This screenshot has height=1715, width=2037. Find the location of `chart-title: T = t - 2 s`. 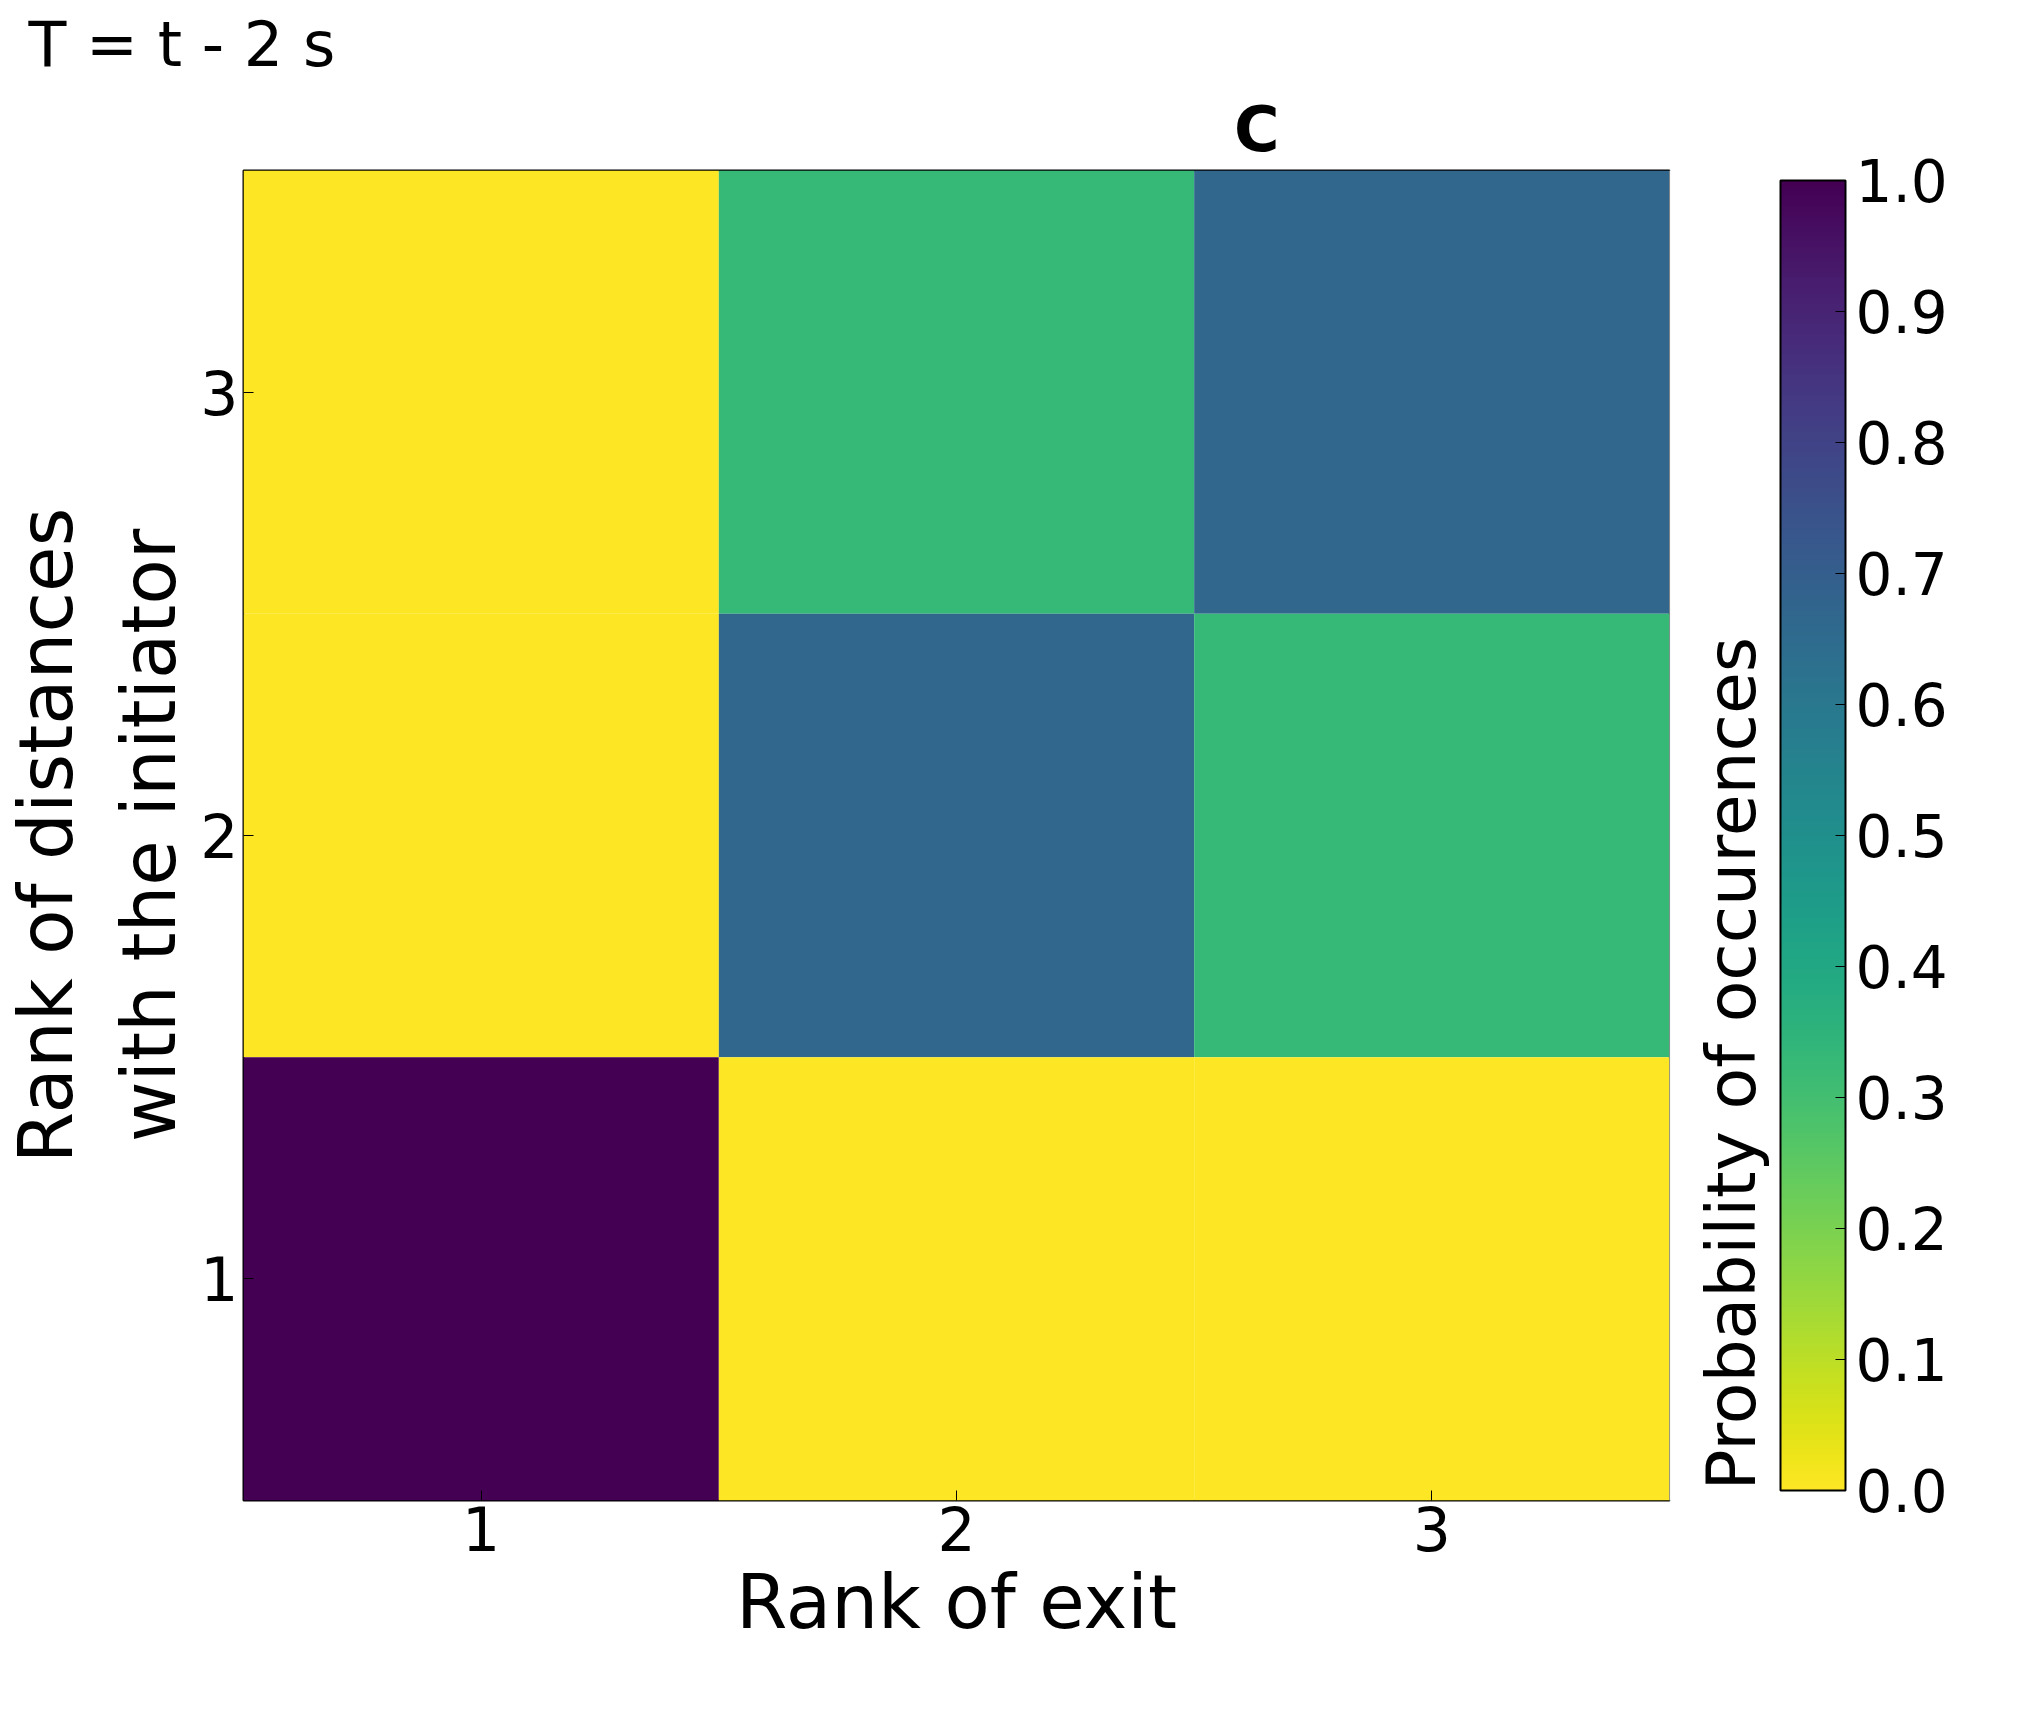

chart-title: T = t - 2 s is located at coordinates (181, 44).